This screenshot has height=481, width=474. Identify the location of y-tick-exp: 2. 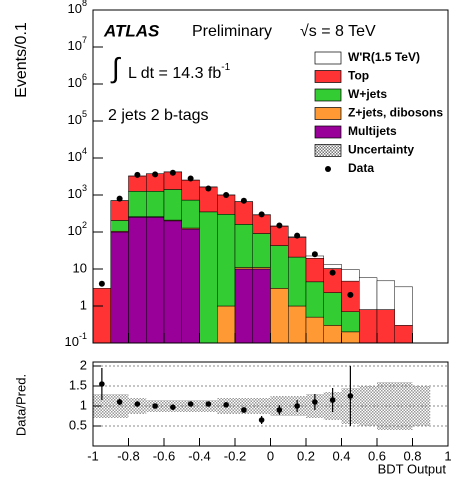
(84, 225).